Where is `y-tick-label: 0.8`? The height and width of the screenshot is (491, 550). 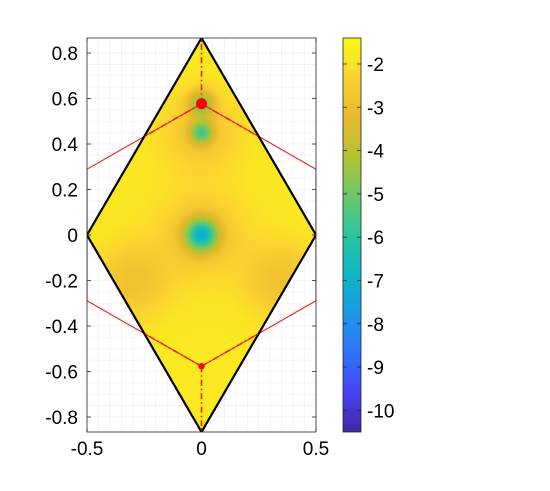
y-tick-label: 0.8 is located at coordinates (65, 54).